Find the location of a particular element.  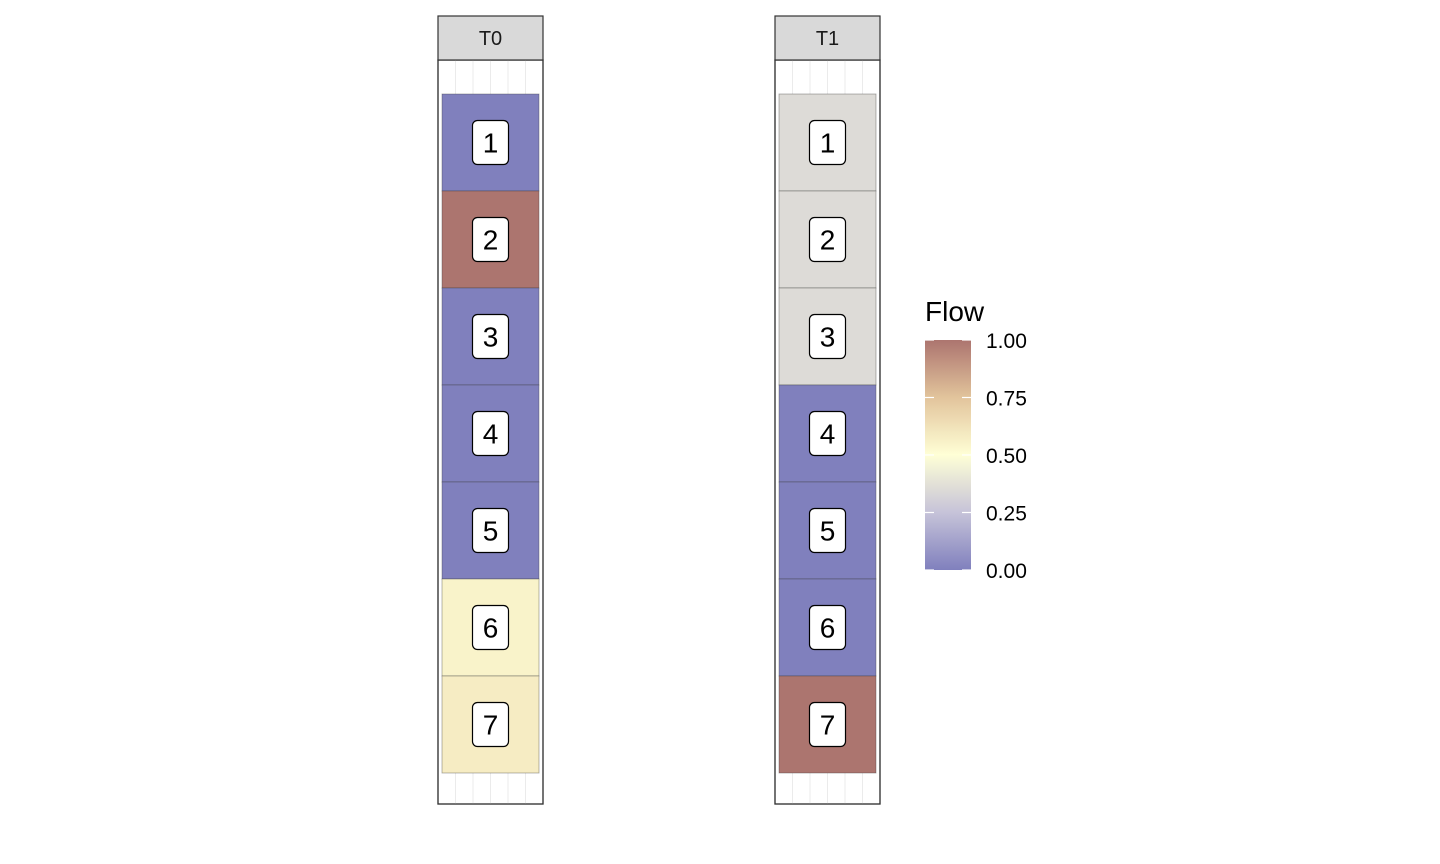

facet-strip-label: T0 is located at coordinates (490, 39).